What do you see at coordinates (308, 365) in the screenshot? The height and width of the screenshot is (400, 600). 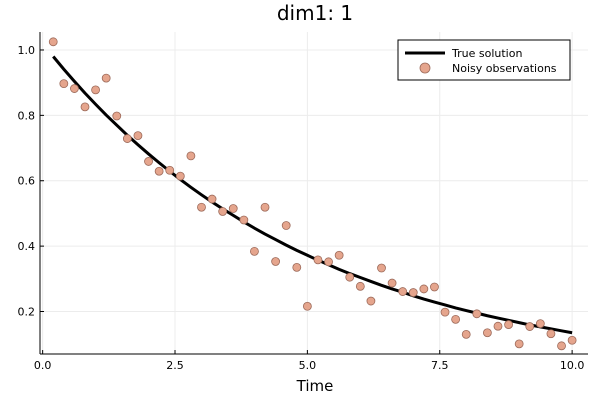 I see `x-tick-label: 5.0` at bounding box center [308, 365].